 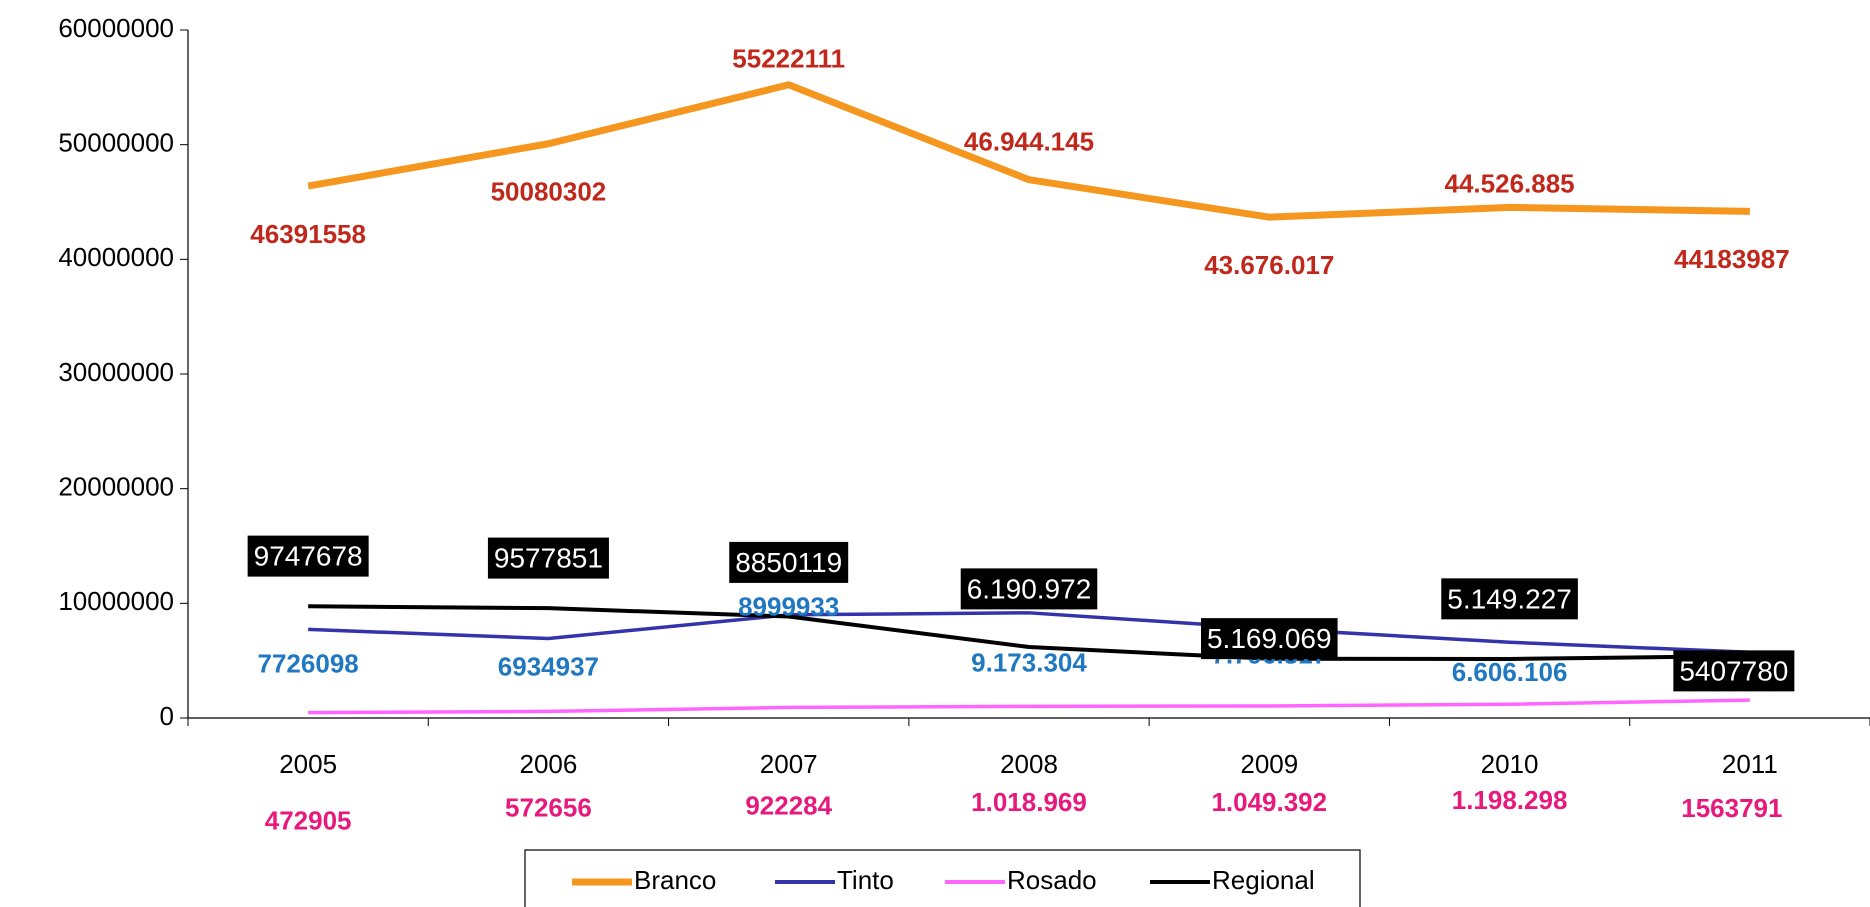 I want to click on data-label: 9.173.304, so click(x=1029, y=663).